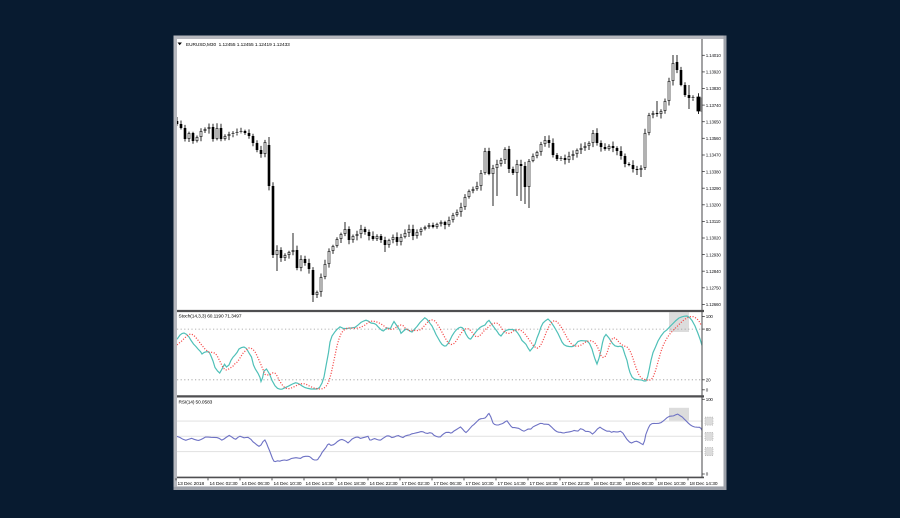 This screenshot has height=518, width=900. What do you see at coordinates (708, 329) in the screenshot?
I see `svg-text: 80` at bounding box center [708, 329].